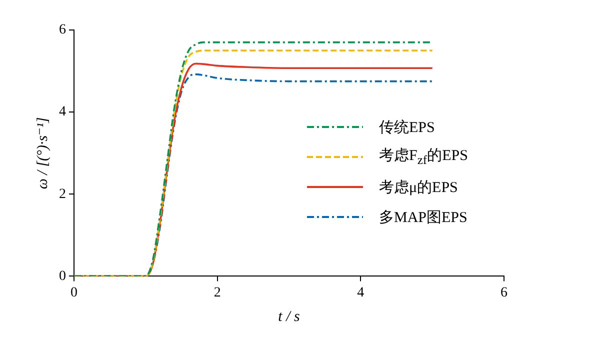 This screenshot has width=589, height=342. Describe the element at coordinates (42, 153) in the screenshot. I see `y-axis-title: ω / [(°)·s⁻¹]` at that location.